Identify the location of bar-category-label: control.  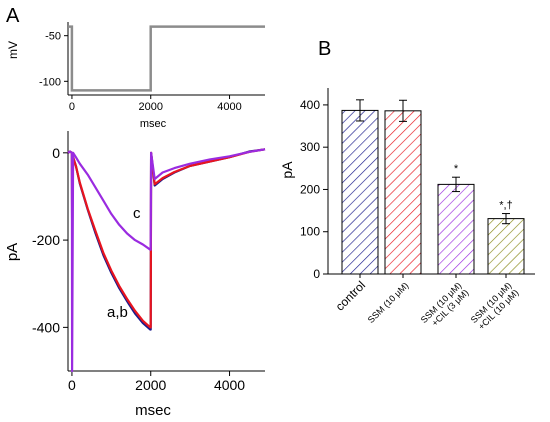
(350, 295).